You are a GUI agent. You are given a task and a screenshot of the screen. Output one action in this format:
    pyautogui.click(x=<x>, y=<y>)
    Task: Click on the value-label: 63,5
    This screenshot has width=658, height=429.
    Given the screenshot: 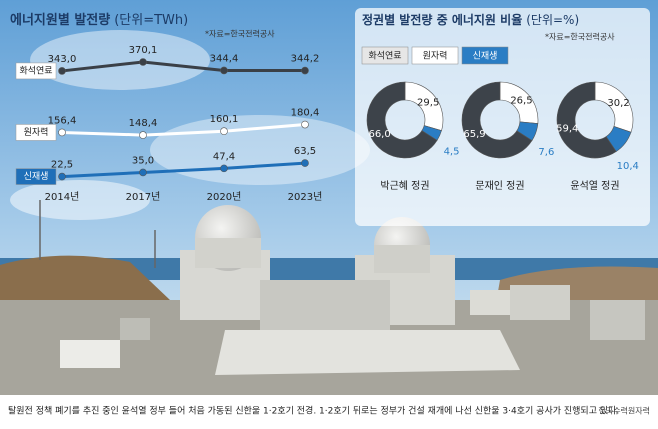 What is the action you would take?
    pyautogui.click(x=305, y=151)
    